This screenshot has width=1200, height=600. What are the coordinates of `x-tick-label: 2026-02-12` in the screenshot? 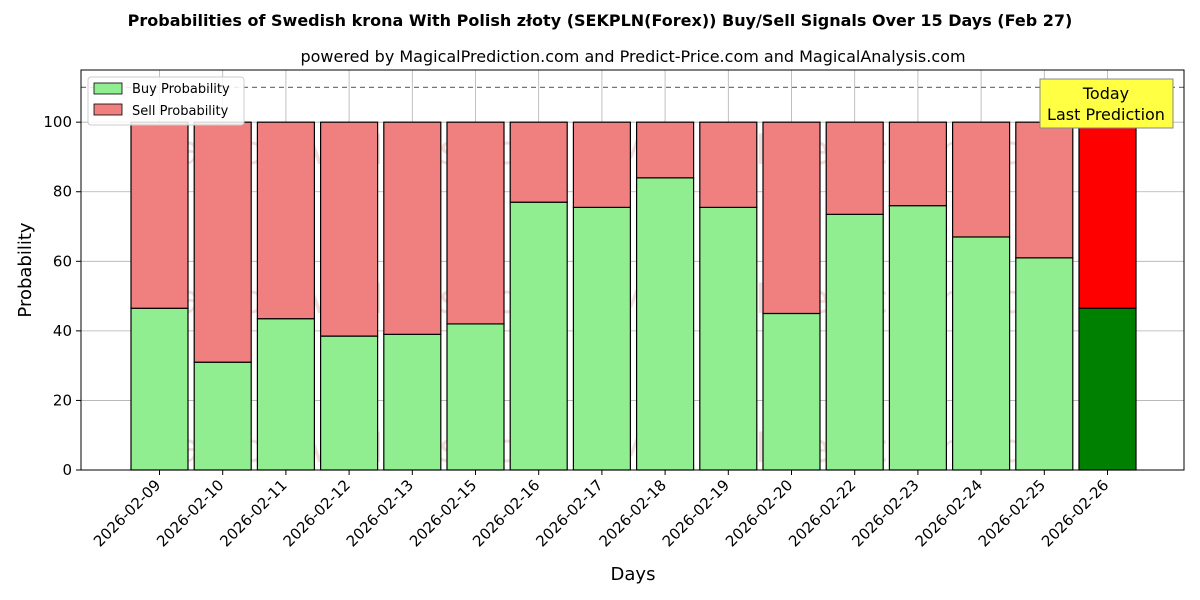 It's located at (317, 513).